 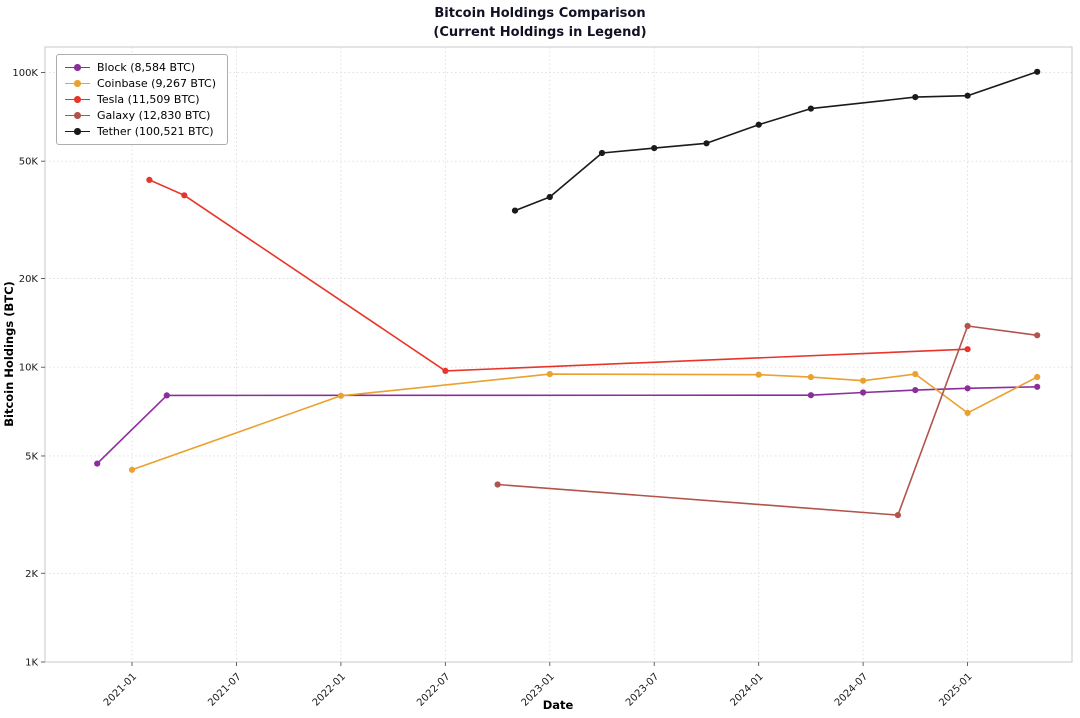 I want to click on legend-marker-galaxy, so click(x=77, y=116).